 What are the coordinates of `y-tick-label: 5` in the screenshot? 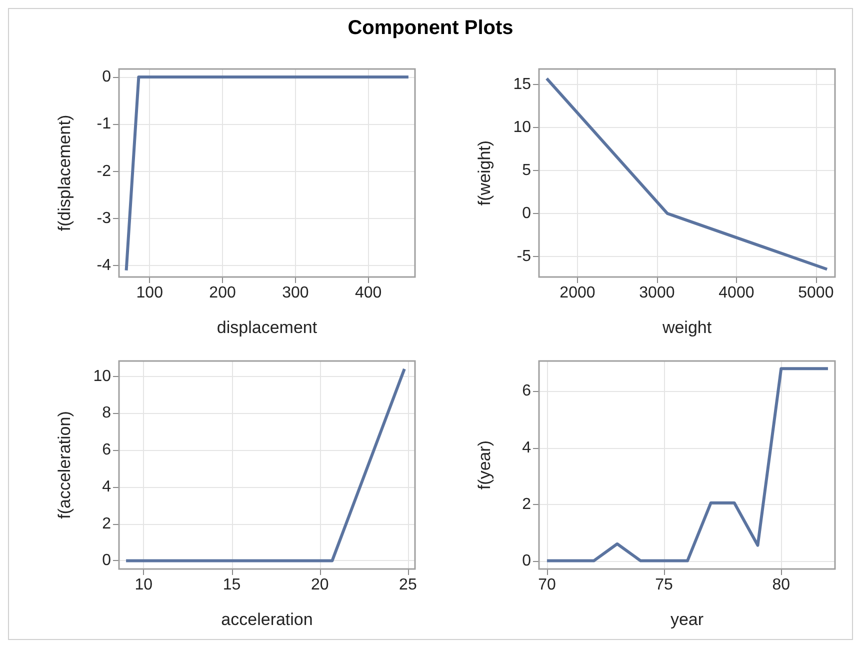 It's located at (527, 170).